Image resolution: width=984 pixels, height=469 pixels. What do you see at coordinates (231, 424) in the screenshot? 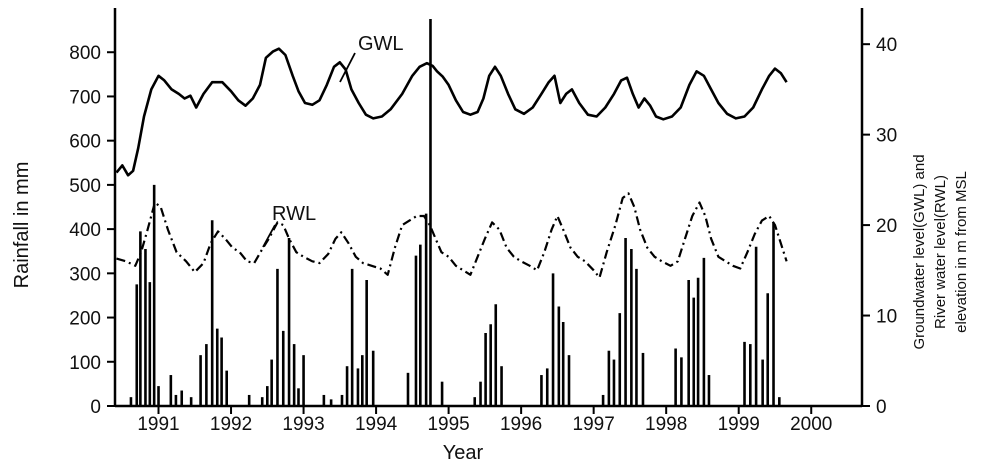
I see `x-tick-label-1: 1992` at bounding box center [231, 424].